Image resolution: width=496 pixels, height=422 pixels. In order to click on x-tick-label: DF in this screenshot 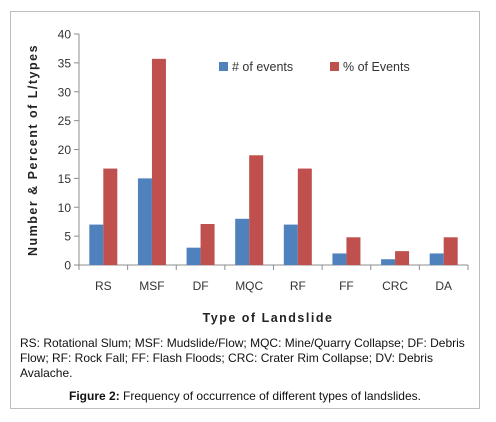, I will do `click(201, 286)`.